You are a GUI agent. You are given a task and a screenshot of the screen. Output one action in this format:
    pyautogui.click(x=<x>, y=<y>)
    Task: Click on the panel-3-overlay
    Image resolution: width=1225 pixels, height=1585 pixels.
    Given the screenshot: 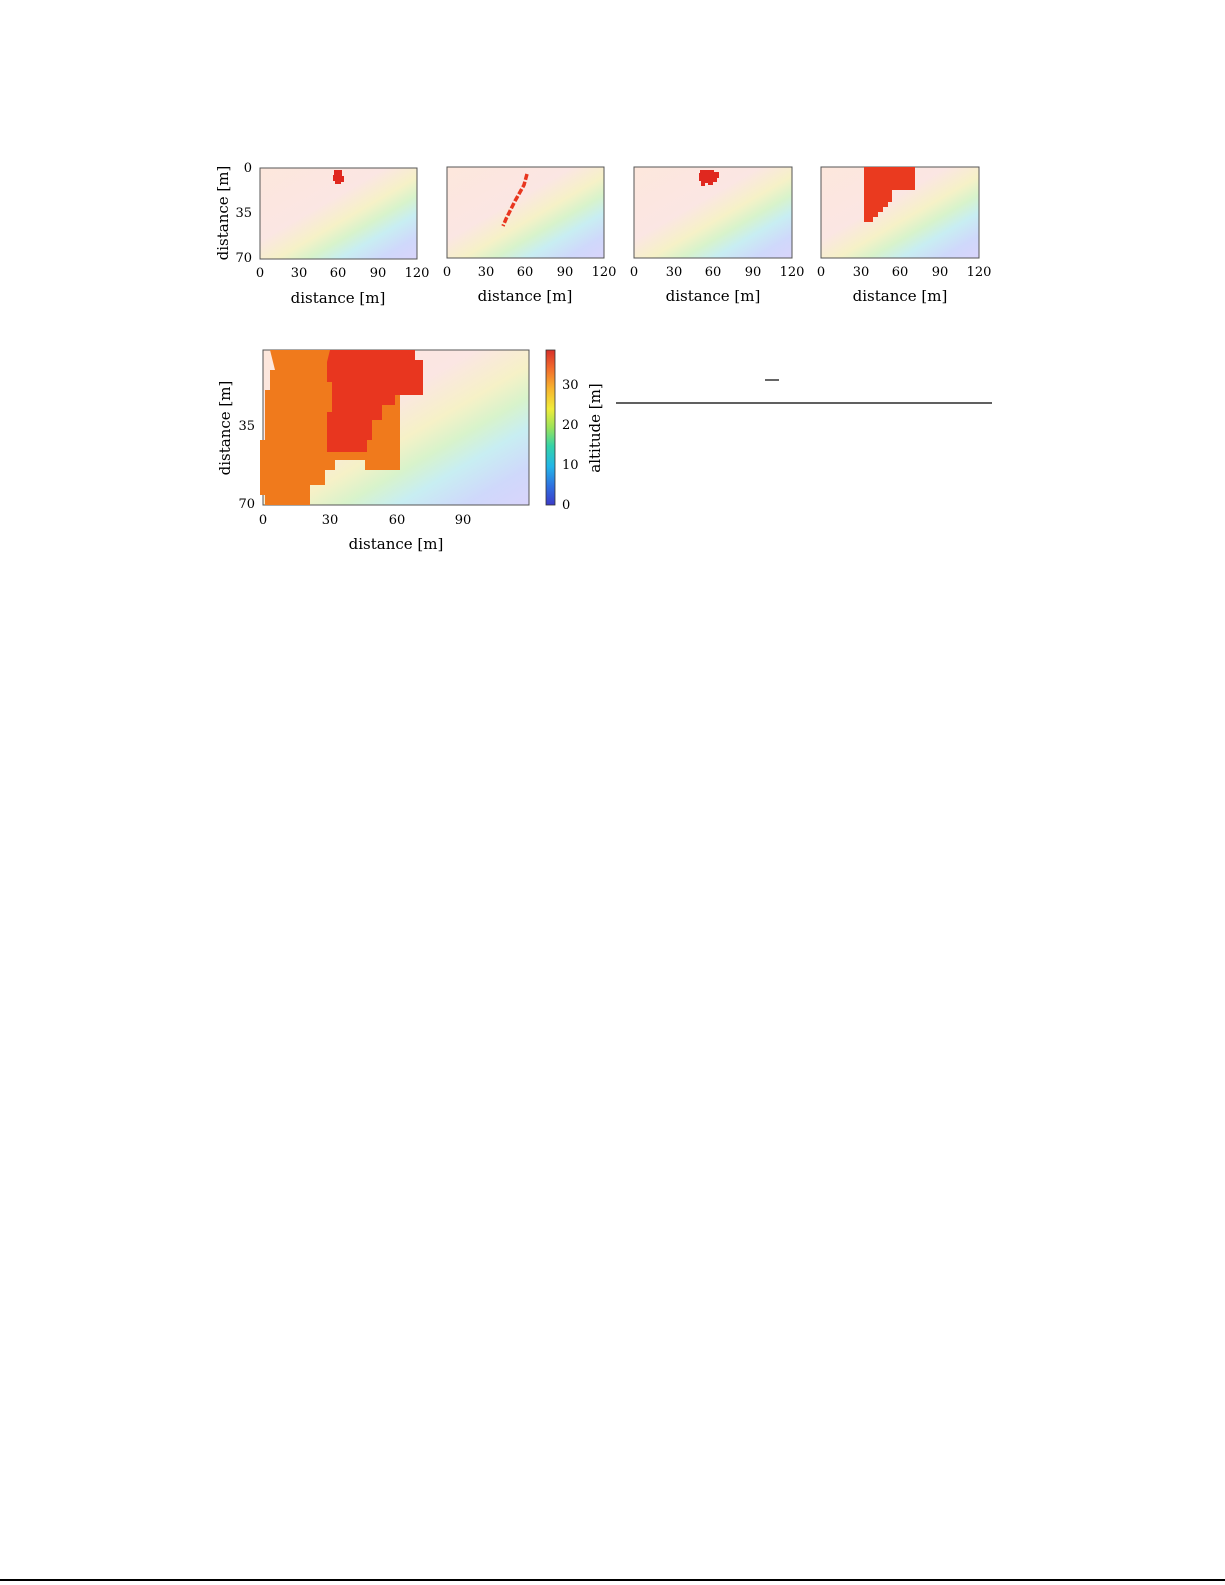 What is the action you would take?
    pyautogui.click(x=709, y=178)
    